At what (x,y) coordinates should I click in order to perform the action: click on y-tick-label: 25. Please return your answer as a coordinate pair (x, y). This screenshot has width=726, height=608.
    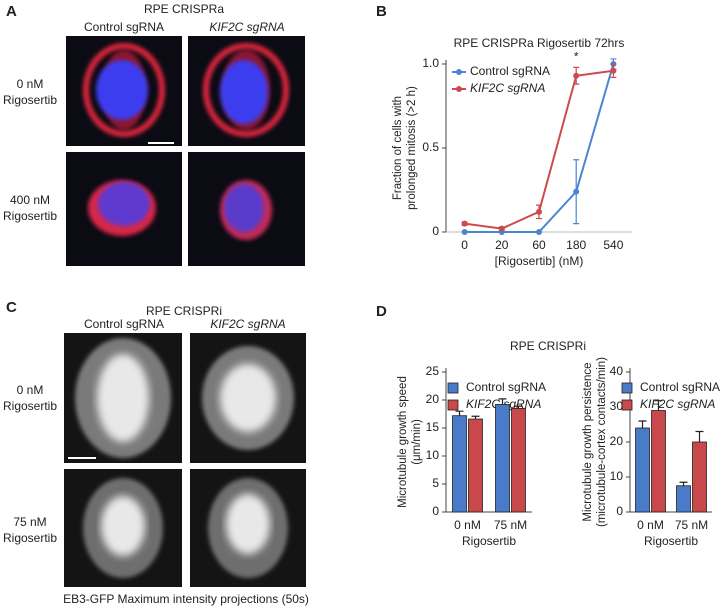
    Looking at the image, I should click on (433, 371).